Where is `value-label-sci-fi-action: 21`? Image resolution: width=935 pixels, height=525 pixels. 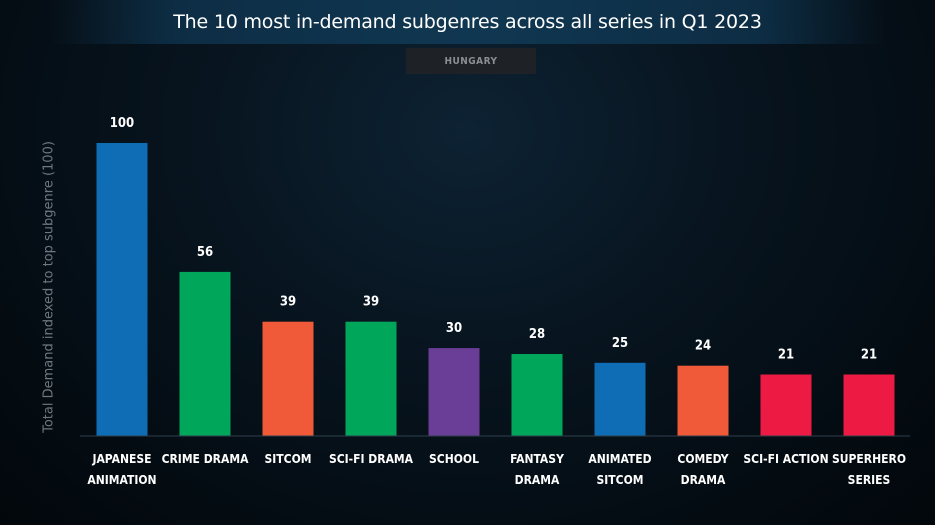
value-label-sci-fi-action: 21 is located at coordinates (786, 355).